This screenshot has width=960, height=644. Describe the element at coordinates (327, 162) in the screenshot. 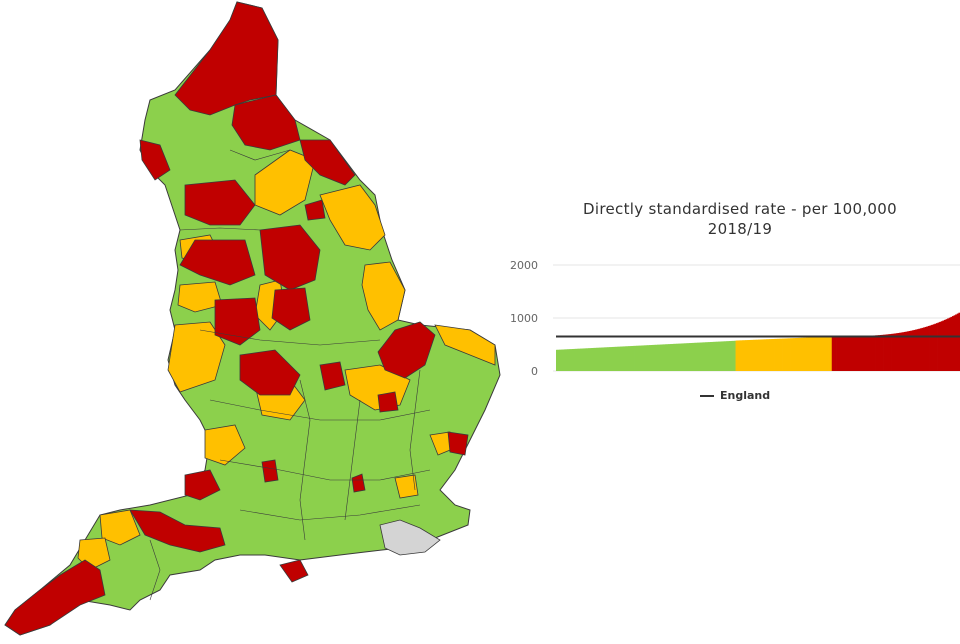

I see `map-region-red-teesside` at that location.